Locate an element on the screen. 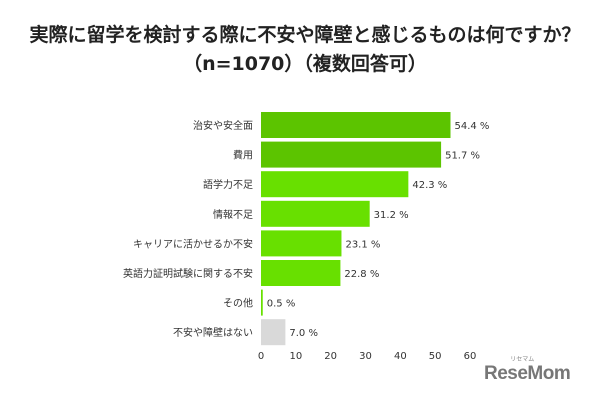 Image resolution: width=610 pixels, height=400 pixels. x-tick-label: 10 is located at coordinates (295, 356).